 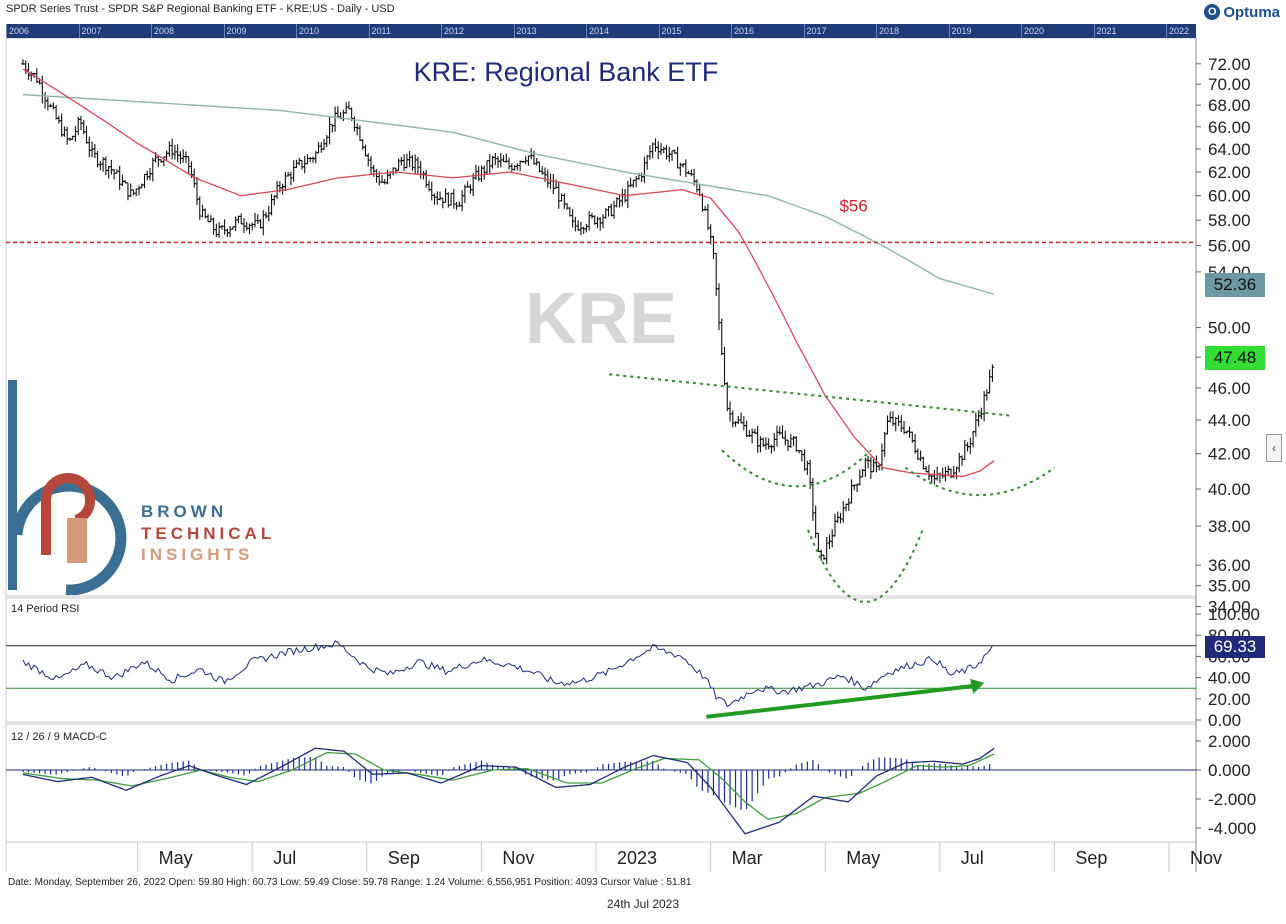 I want to click on y-tick-label: 46.00, so click(x=1229, y=388).